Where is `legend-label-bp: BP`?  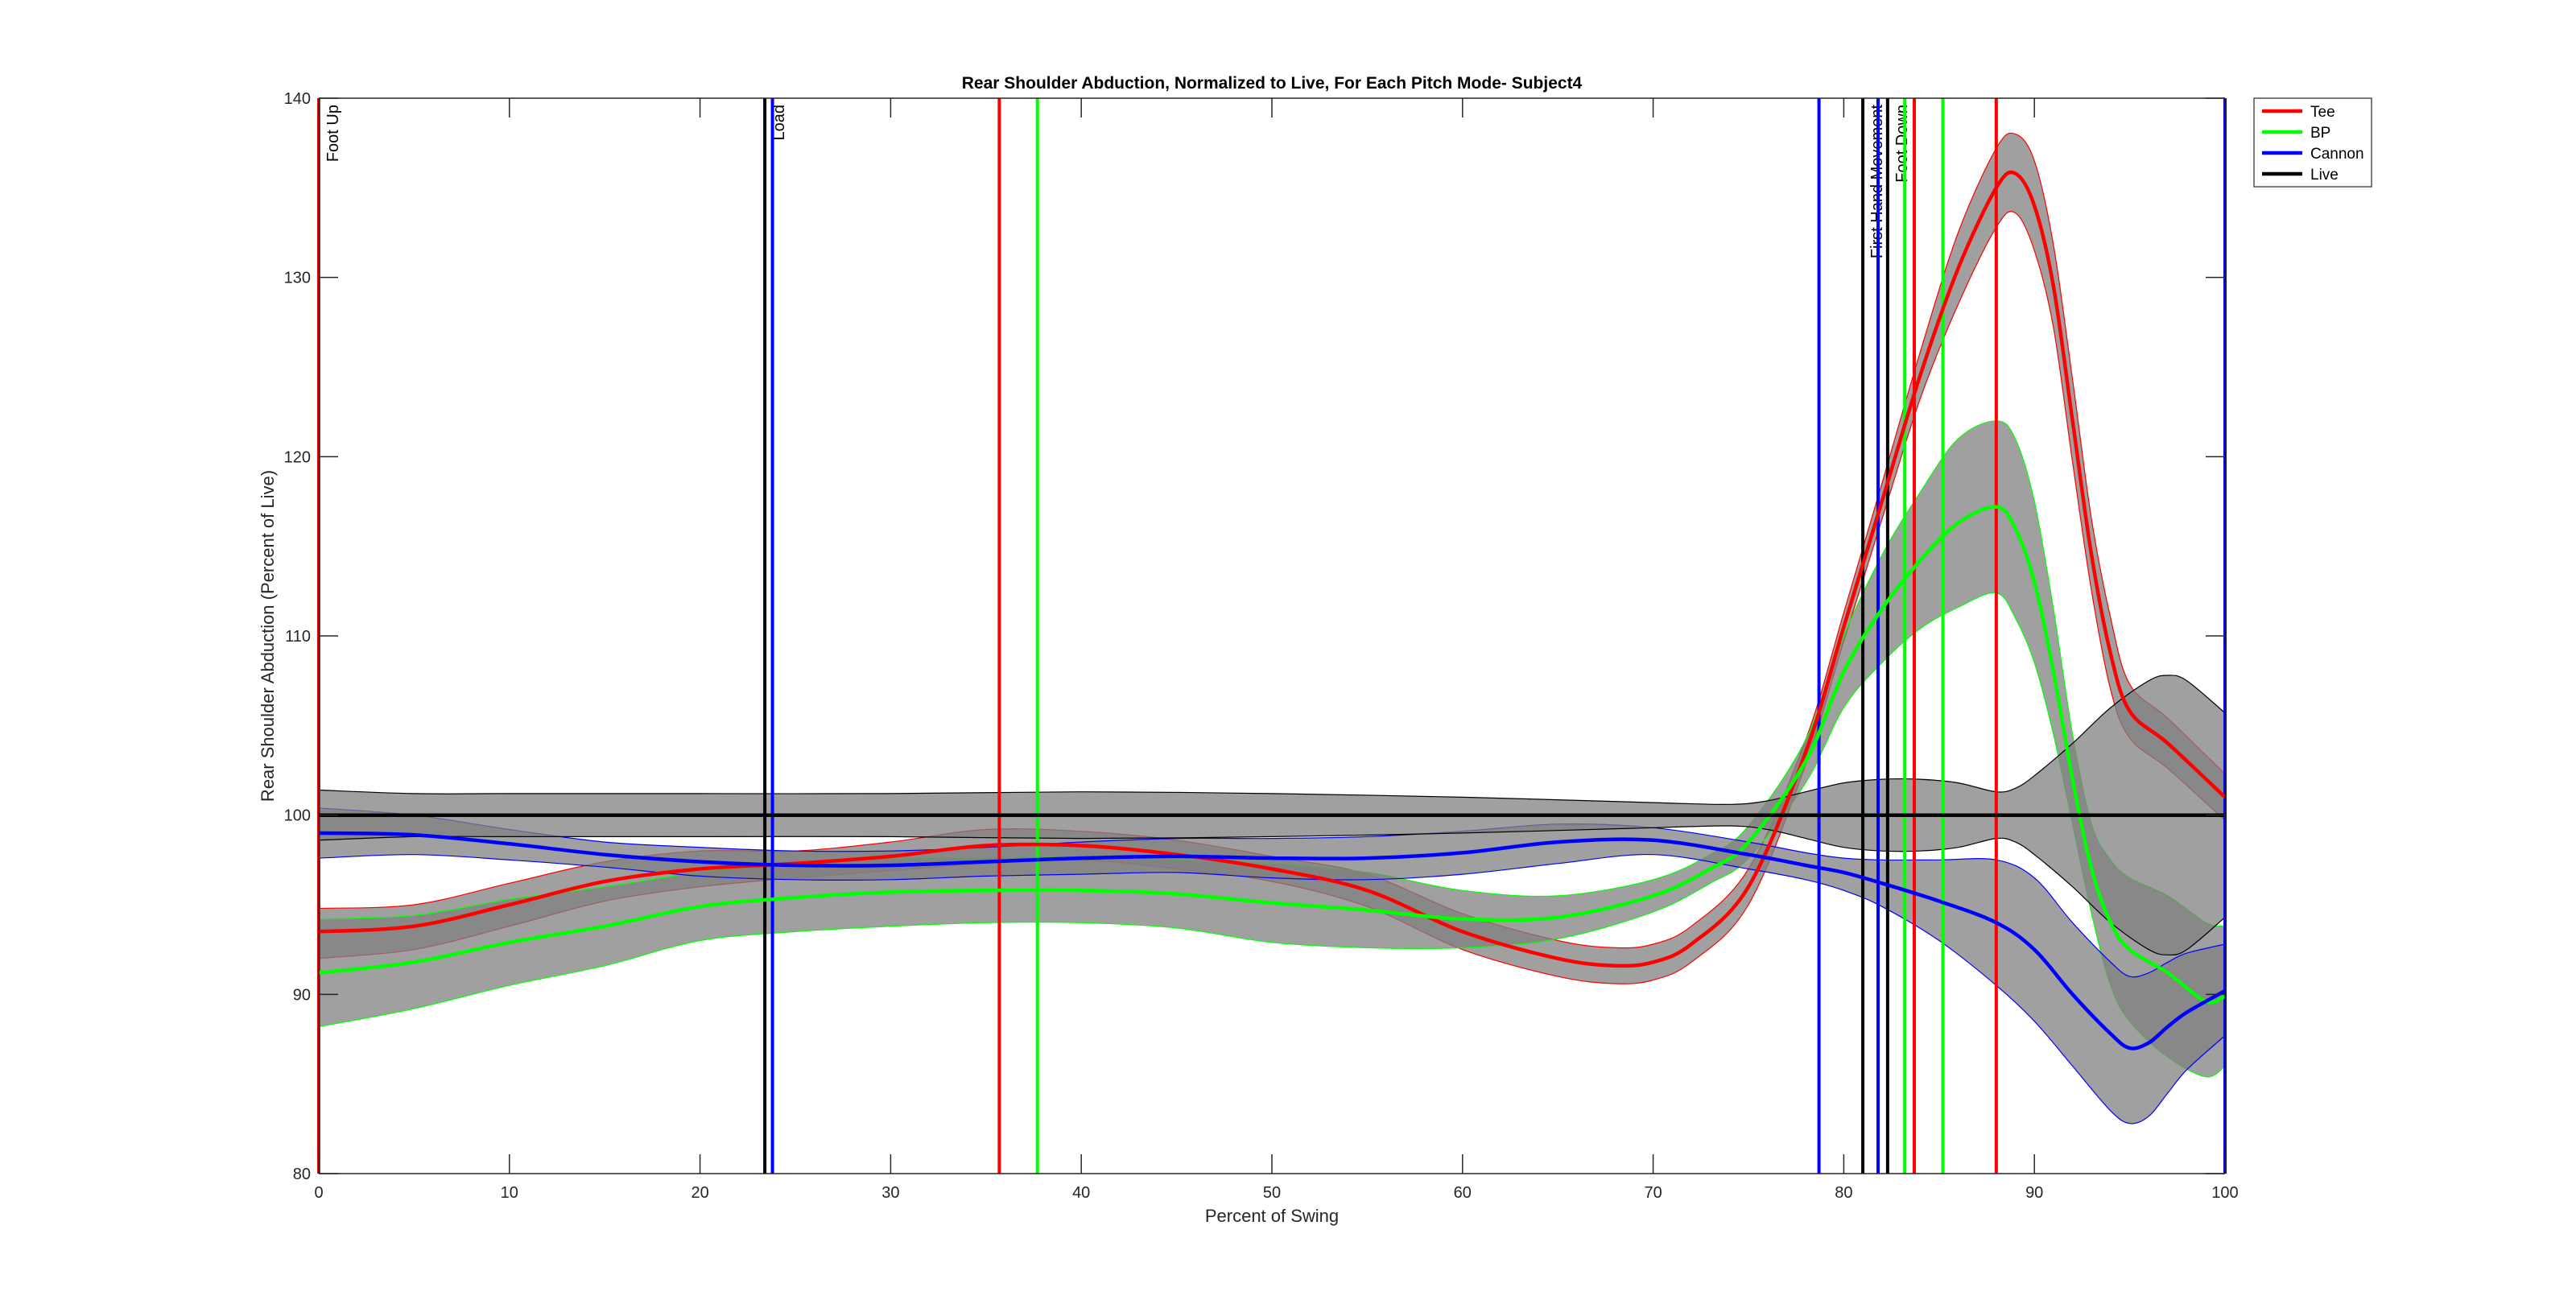 legend-label-bp: BP is located at coordinates (2320, 133).